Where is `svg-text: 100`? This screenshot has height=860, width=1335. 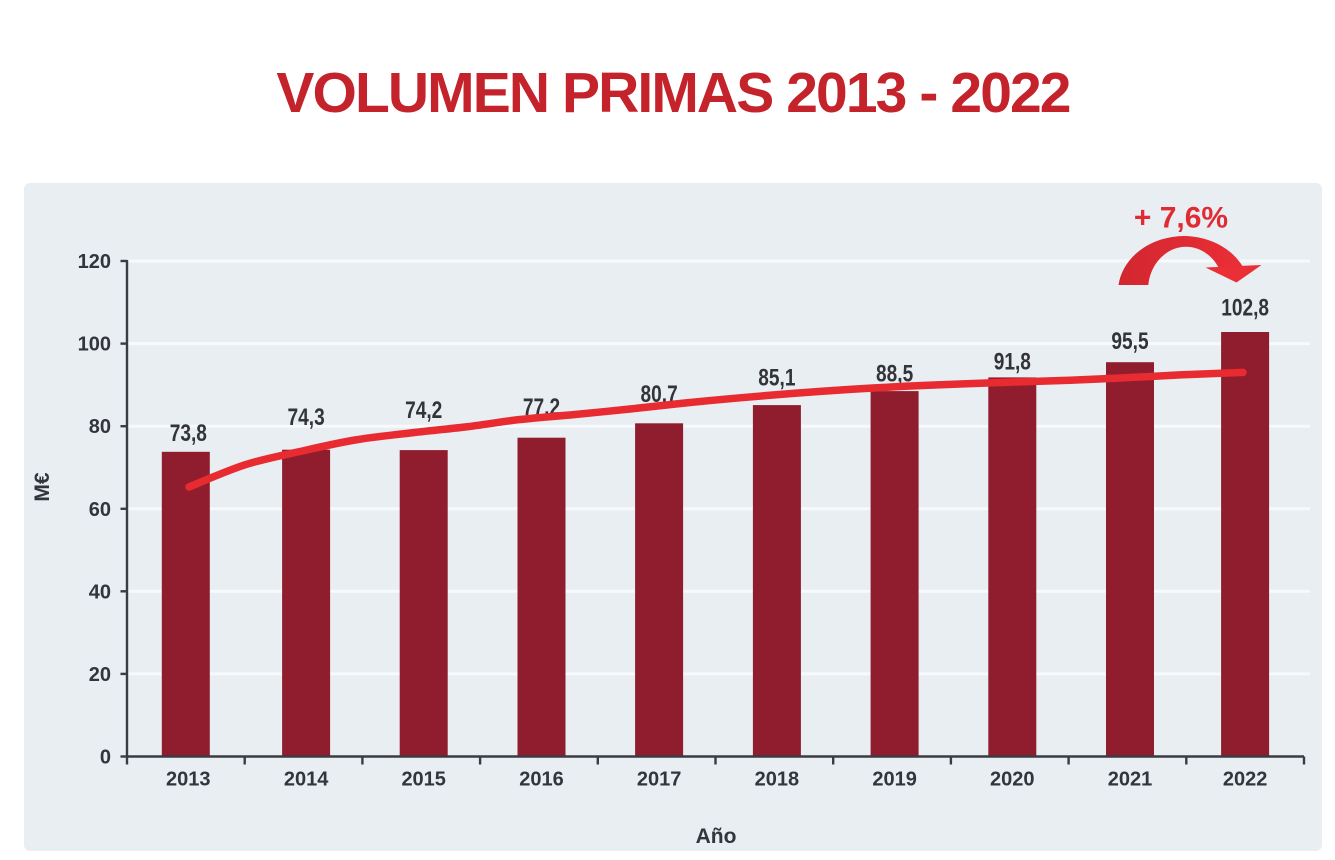 svg-text: 100 is located at coordinates (94, 345).